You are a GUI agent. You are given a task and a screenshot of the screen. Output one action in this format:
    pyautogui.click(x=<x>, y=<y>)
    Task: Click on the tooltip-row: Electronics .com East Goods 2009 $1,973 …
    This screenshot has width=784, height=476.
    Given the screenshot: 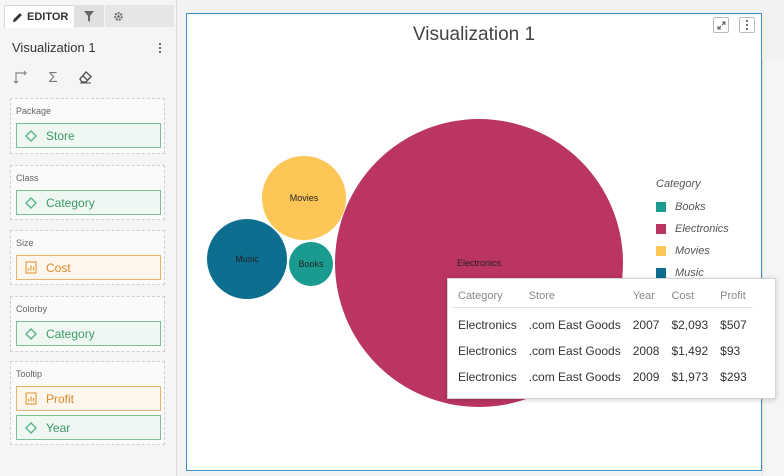 What is the action you would take?
    pyautogui.click(x=602, y=377)
    